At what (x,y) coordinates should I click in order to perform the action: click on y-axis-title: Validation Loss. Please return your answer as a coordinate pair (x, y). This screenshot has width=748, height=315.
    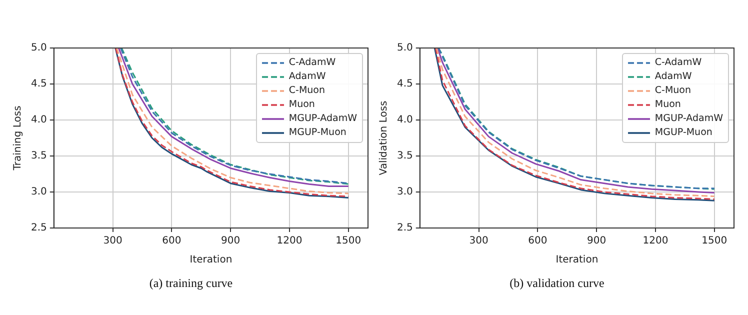
    Looking at the image, I should click on (384, 138).